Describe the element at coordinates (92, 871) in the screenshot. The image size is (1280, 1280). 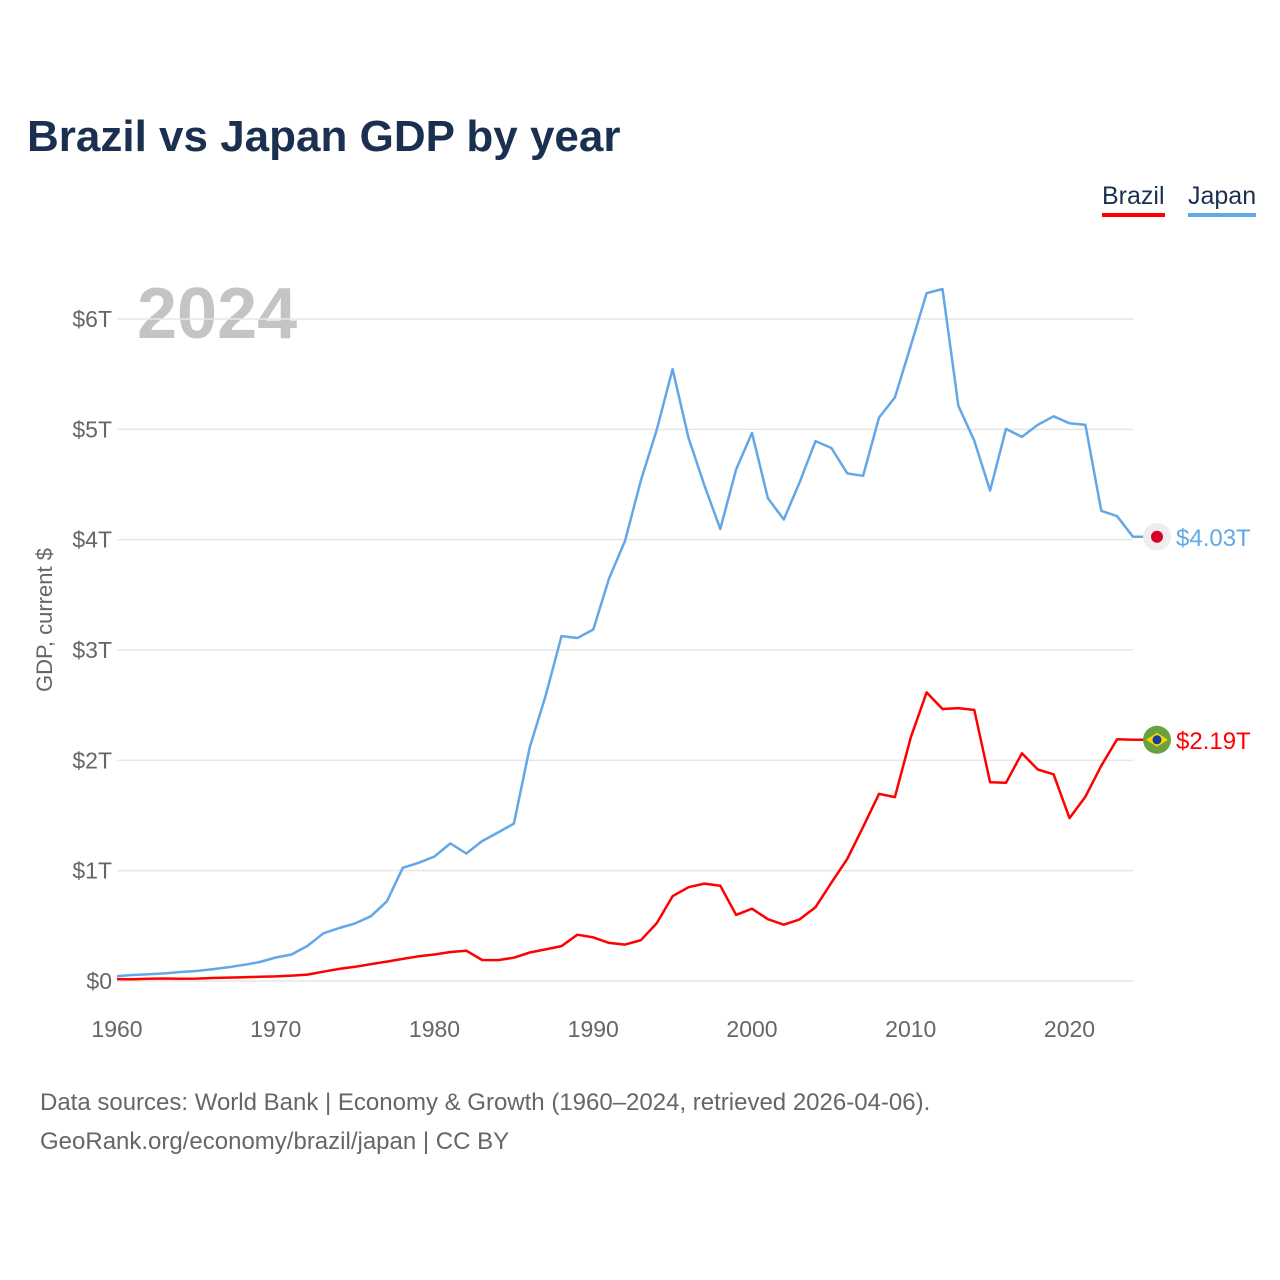
I see `y-tick-label: $1T` at that location.